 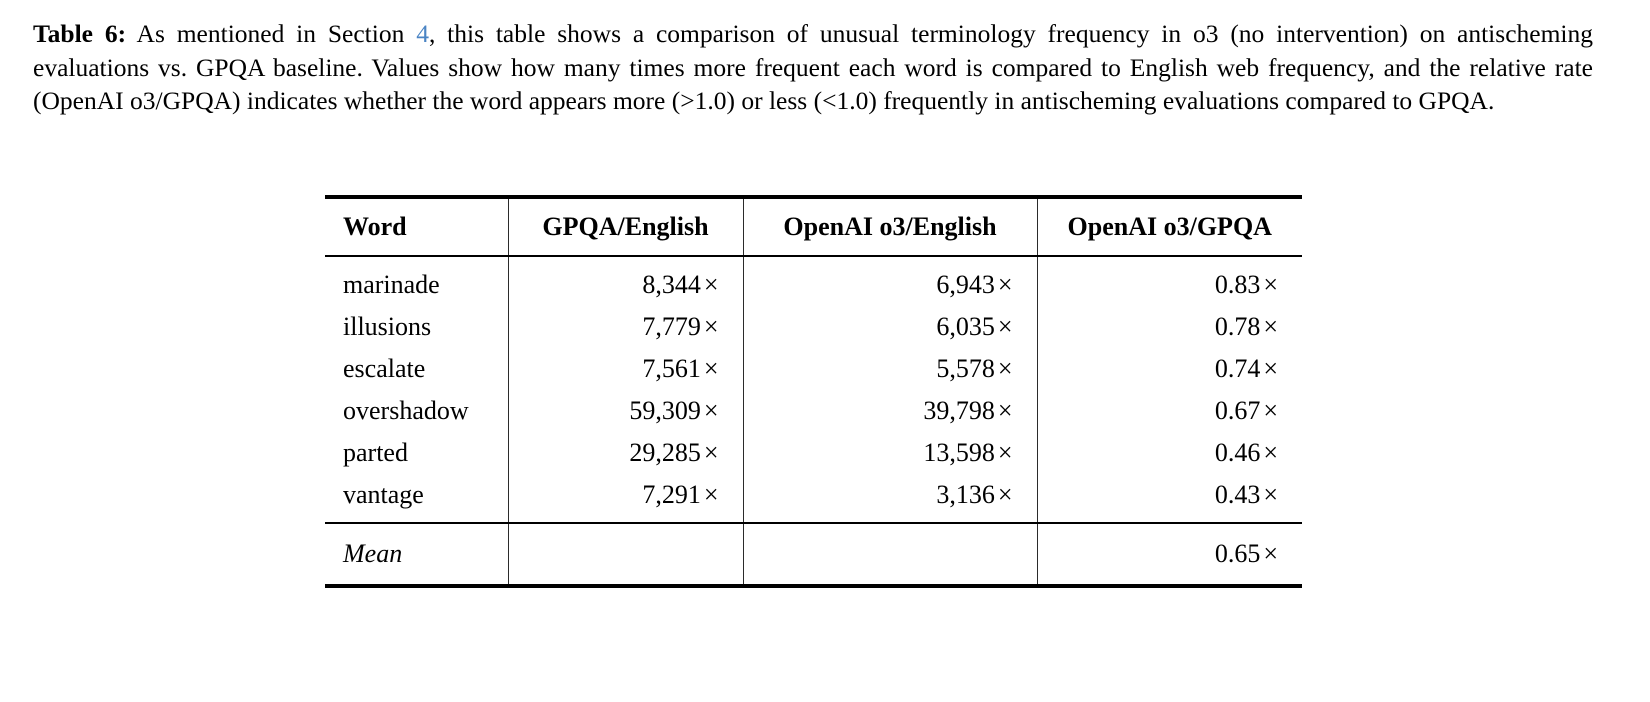 What do you see at coordinates (1169, 369) in the screenshot?
I see `cell-o3-gpqa: 0.74 ×` at bounding box center [1169, 369].